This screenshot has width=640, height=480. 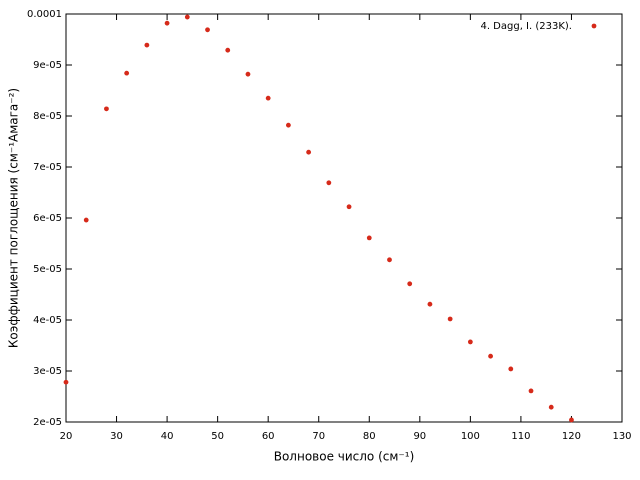 What do you see at coordinates (47, 269) in the screenshot?
I see `y-tick-label: 5e-05` at bounding box center [47, 269].